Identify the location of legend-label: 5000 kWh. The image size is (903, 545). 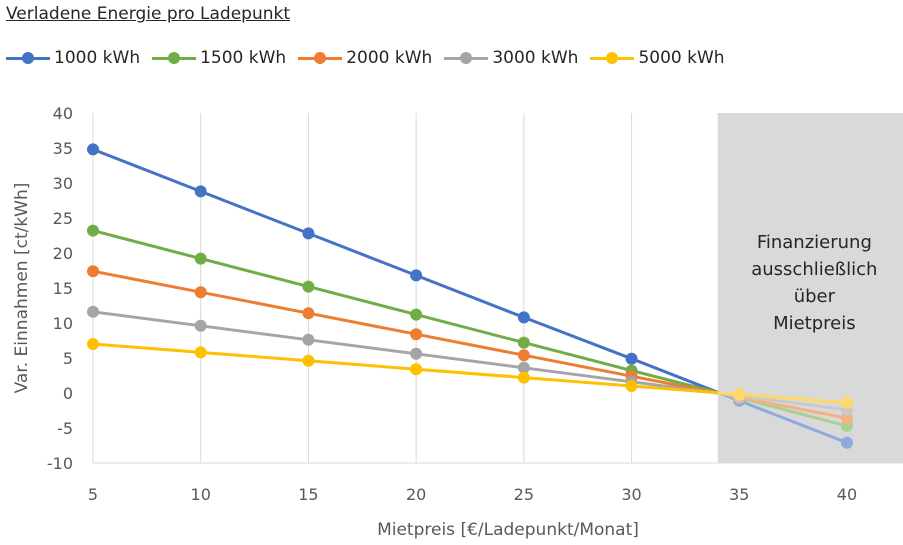
(681, 58).